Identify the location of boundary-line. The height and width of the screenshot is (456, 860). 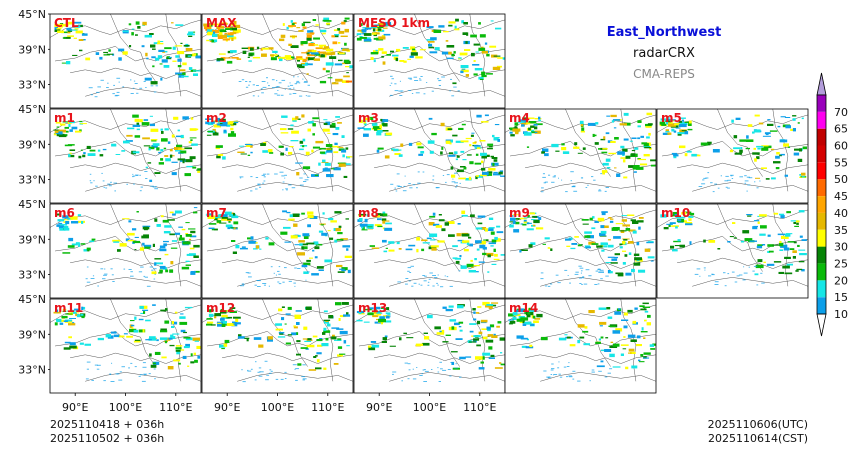
(133, 238).